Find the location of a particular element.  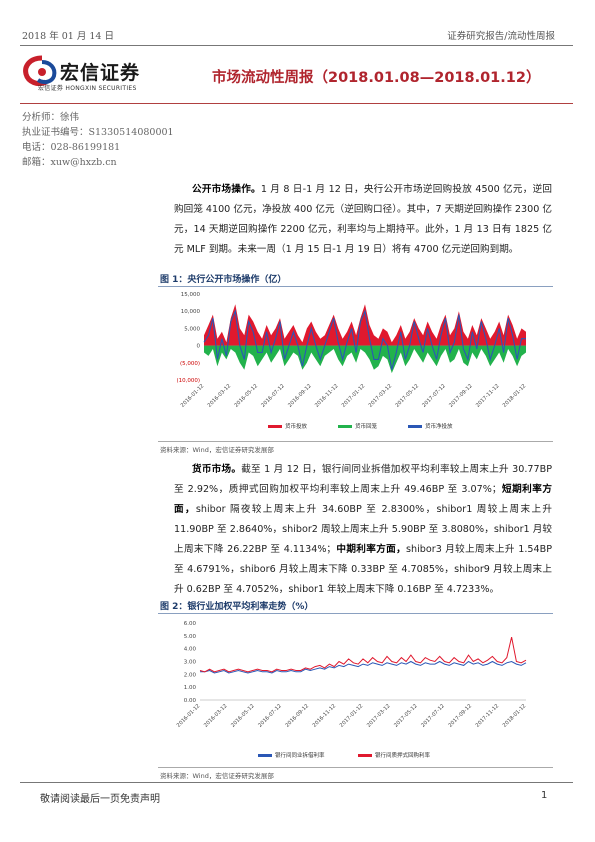

figure2-source: 资料来源：Wind，宏信证券研究发展部 is located at coordinates (217, 776).